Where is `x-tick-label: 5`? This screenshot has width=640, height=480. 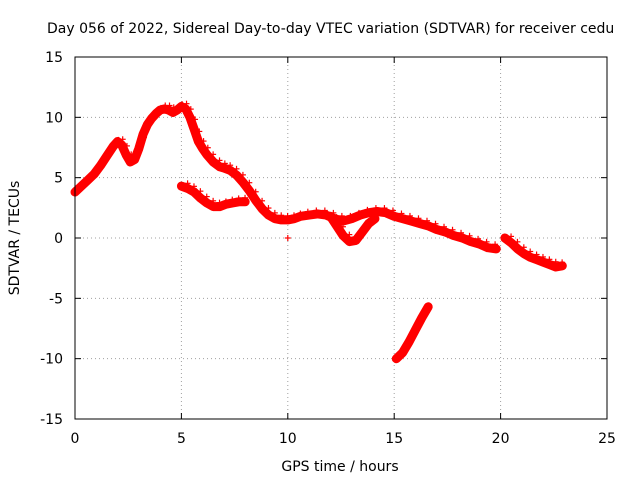
x-tick-label: 5 is located at coordinates (181, 439).